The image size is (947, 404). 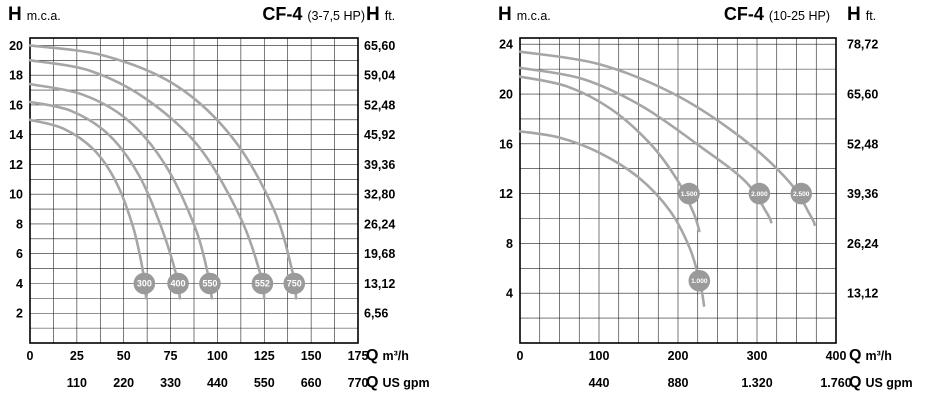 I want to click on svg-text: 75, so click(x=171, y=356).